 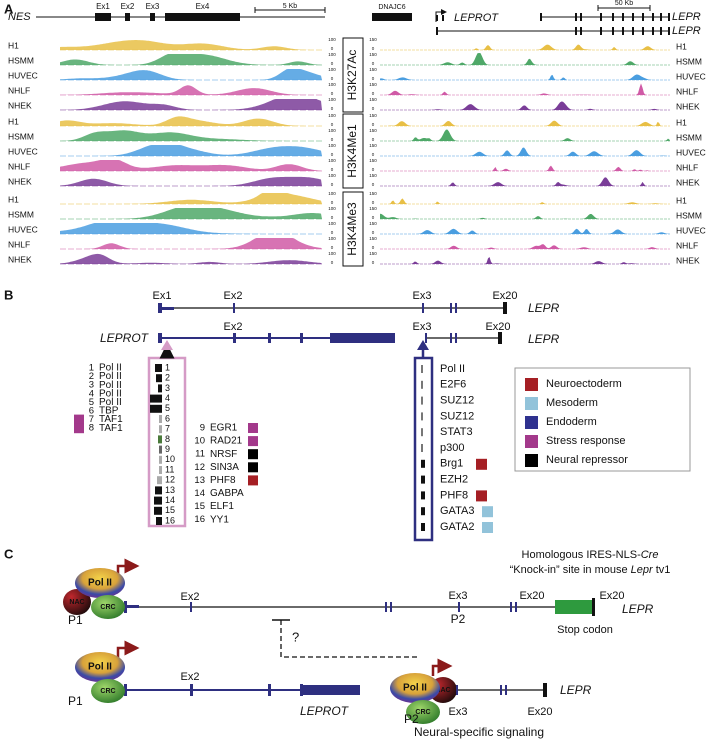 I want to click on panel-label: A, so click(x=9, y=8).